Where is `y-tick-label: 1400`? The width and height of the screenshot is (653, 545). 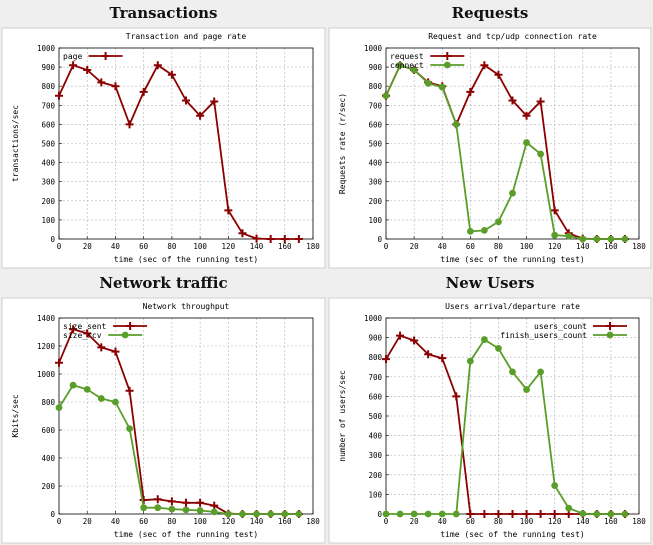 y-tick-label: 1400 is located at coordinates (46, 318).